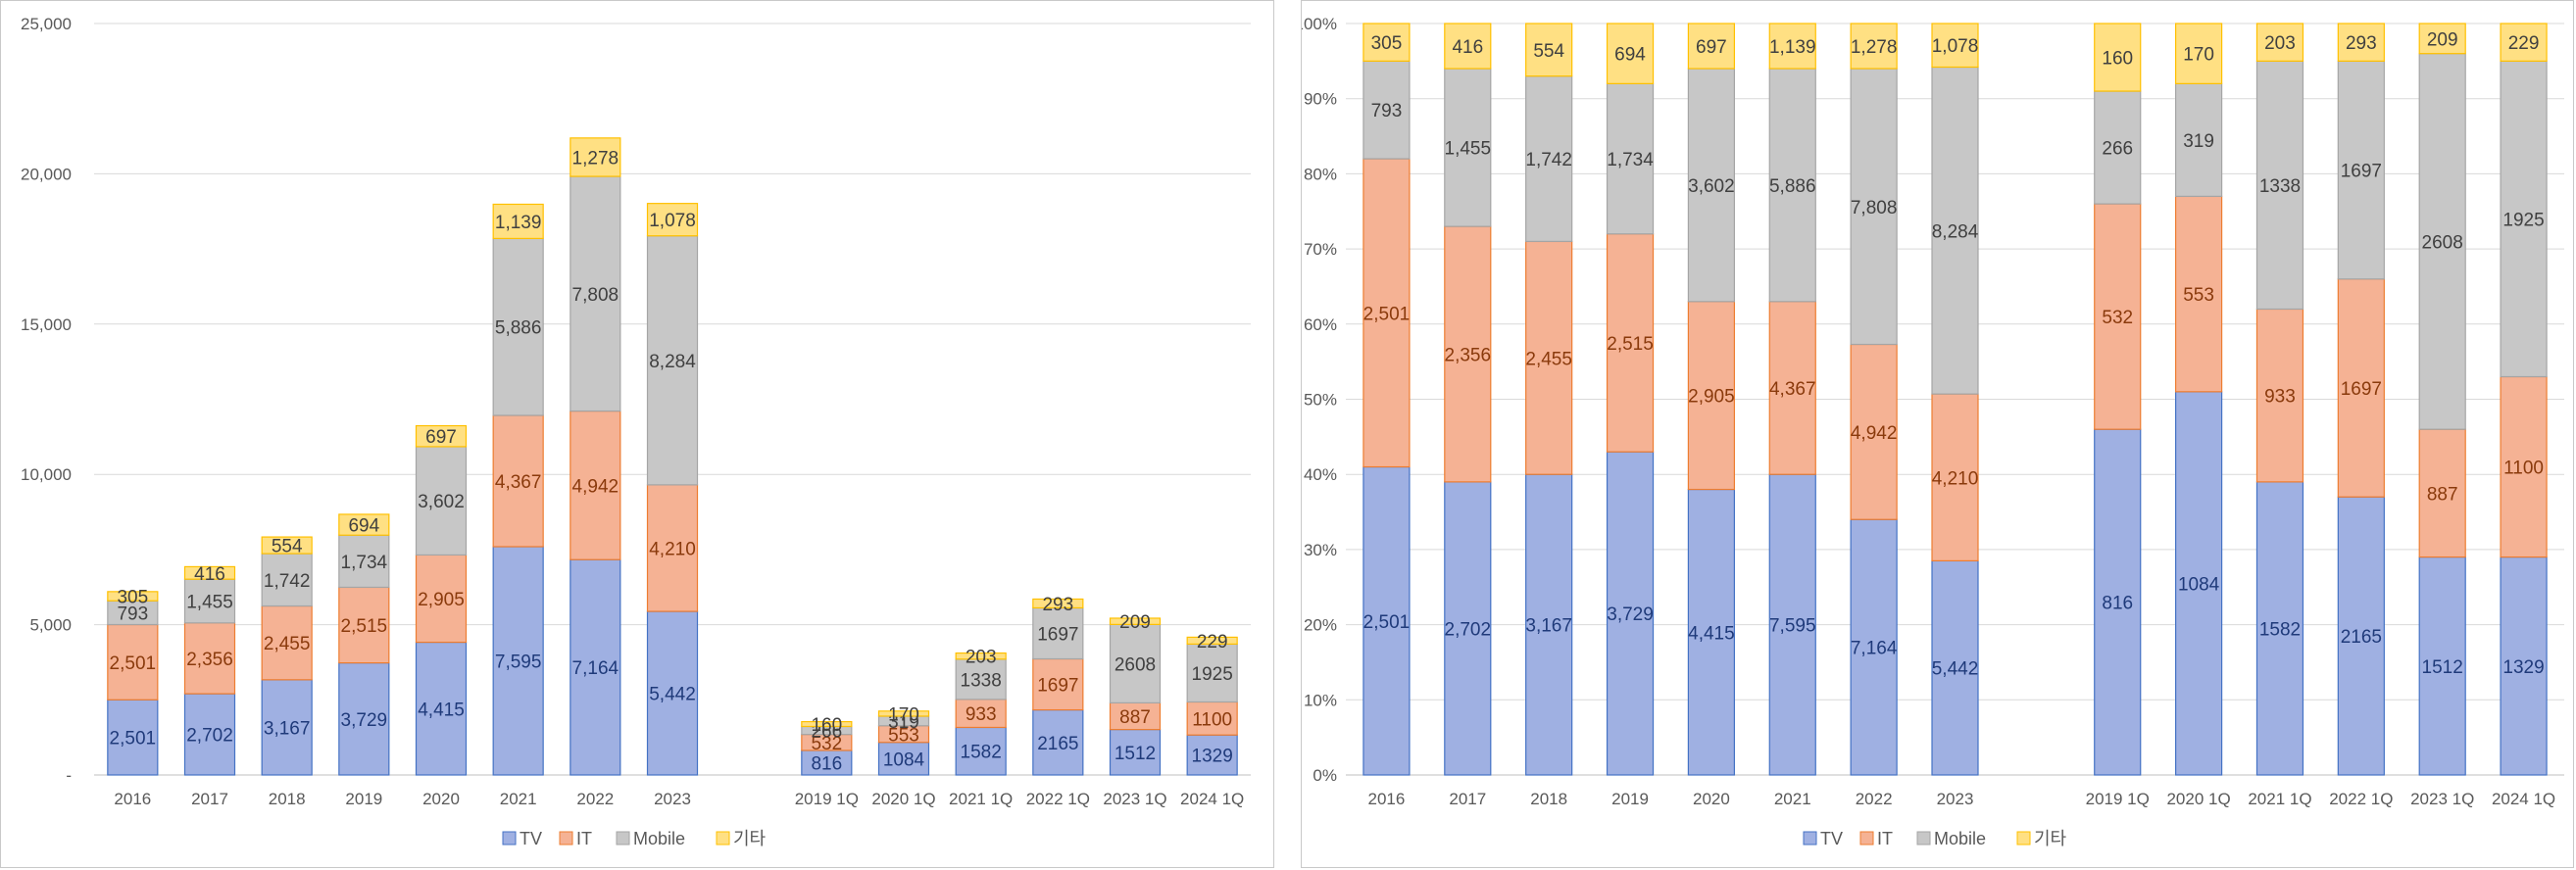 The image size is (2576, 870). I want to click on data-label-other: 416, so click(209, 574).